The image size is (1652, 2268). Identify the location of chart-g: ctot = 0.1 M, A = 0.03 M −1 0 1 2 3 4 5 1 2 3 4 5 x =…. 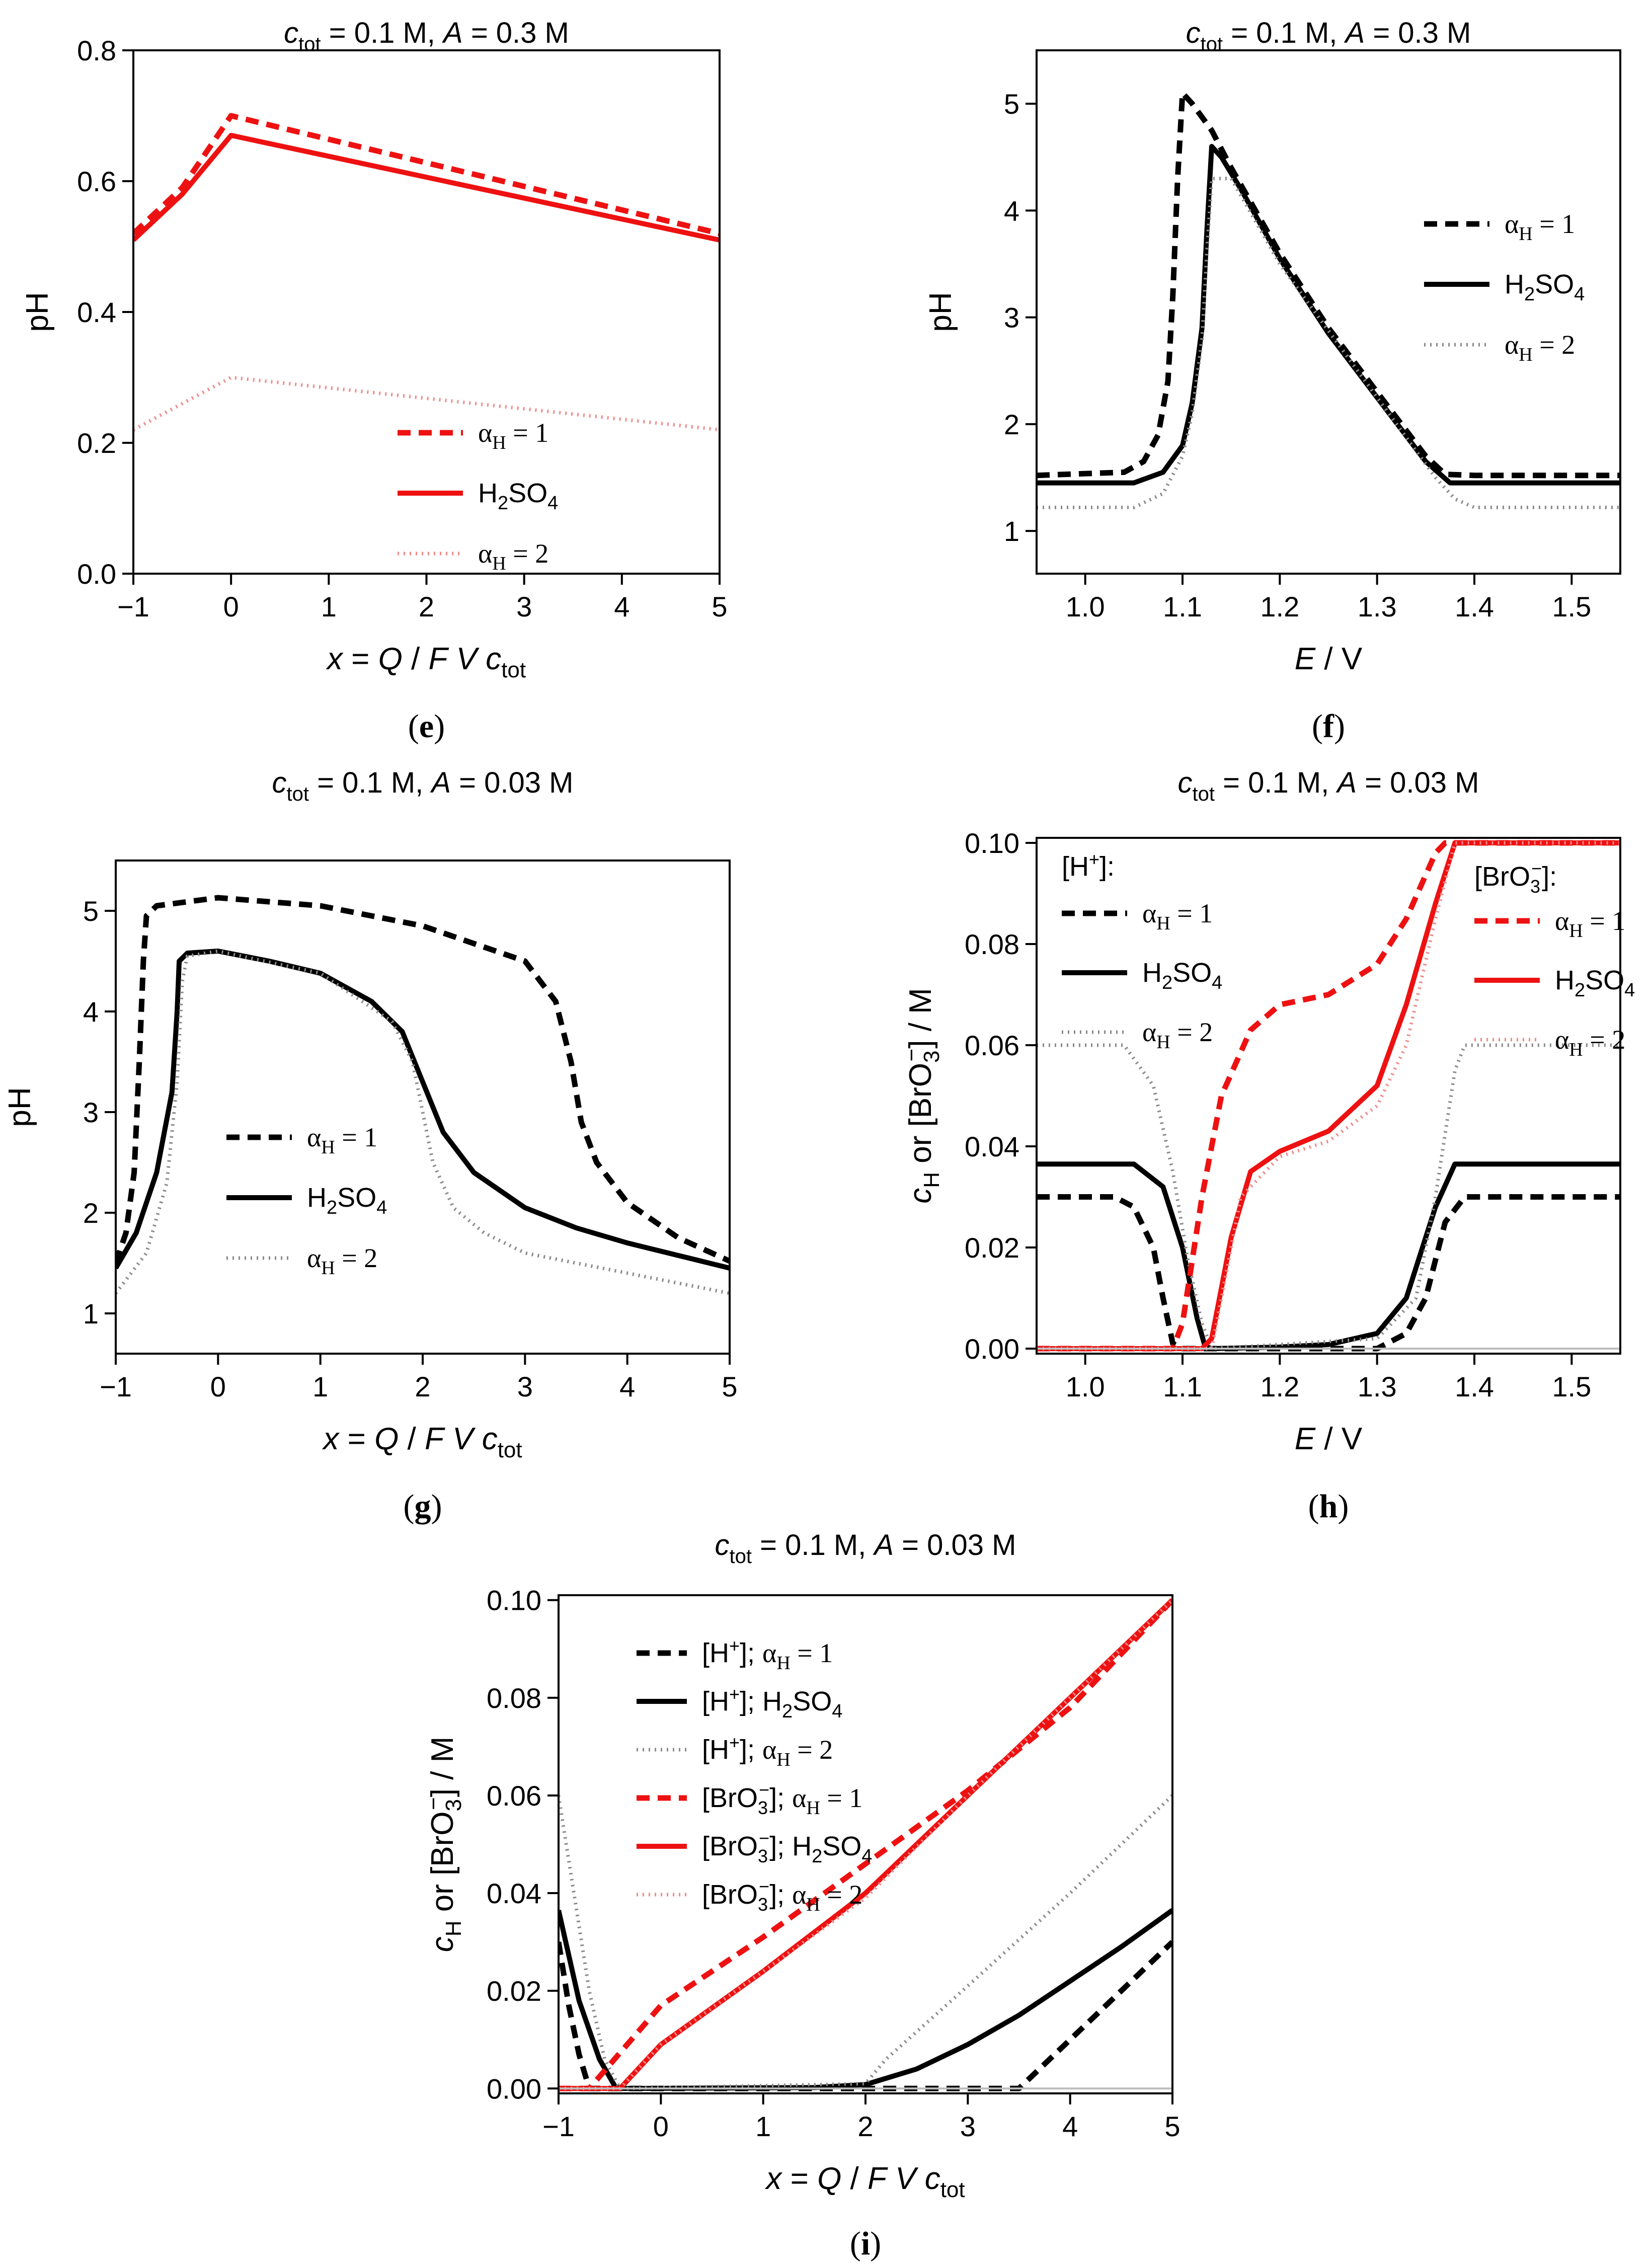
(371, 1145).